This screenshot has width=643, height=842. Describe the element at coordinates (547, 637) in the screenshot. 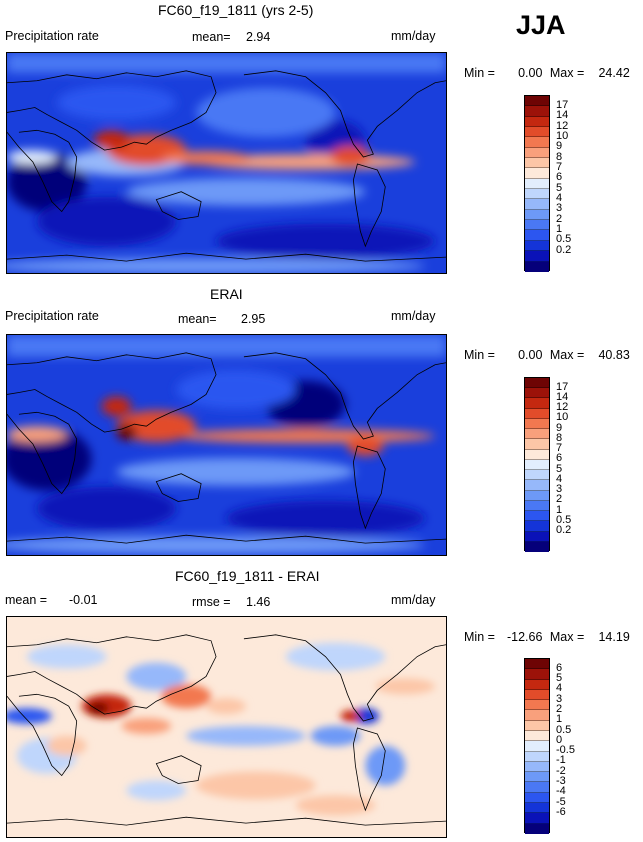

I see `panel3-minmax: Min = -12.66 Max = 14.19` at that location.